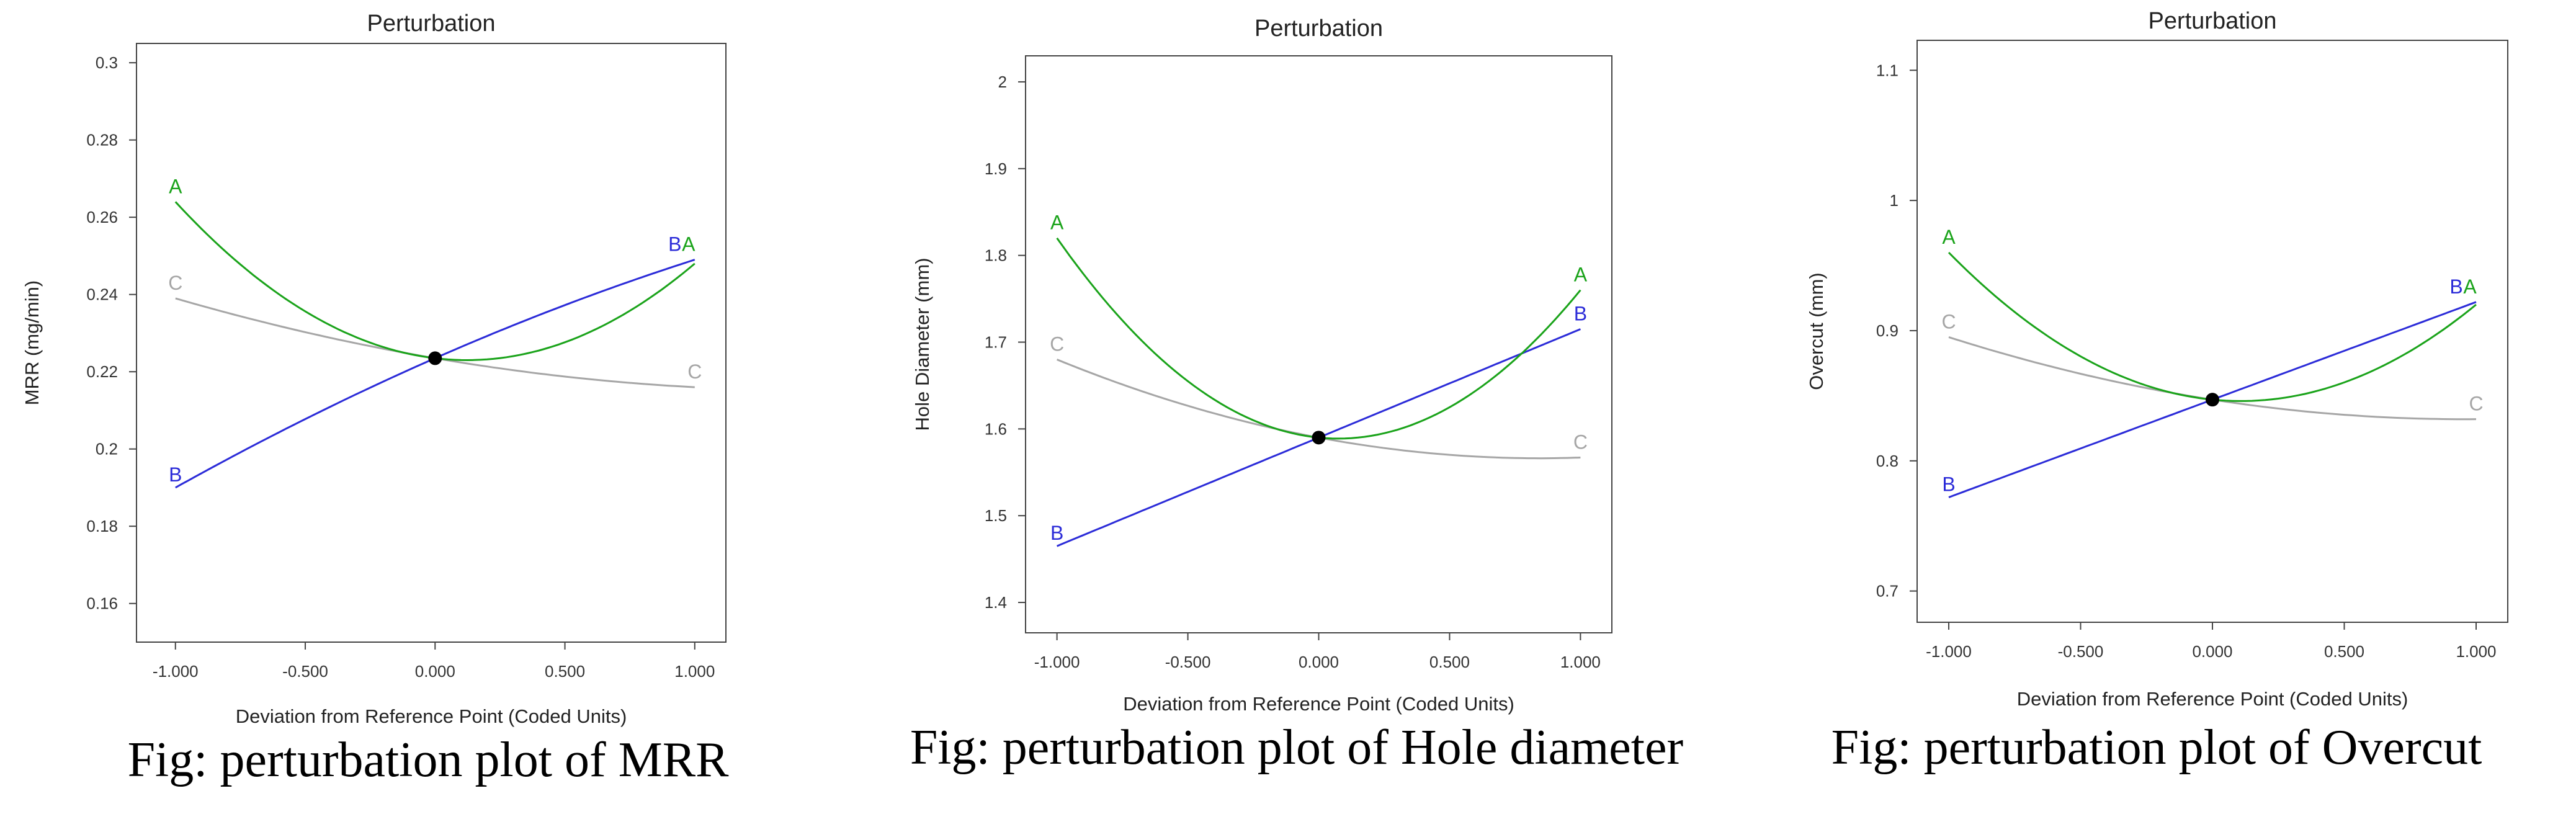 Image resolution: width=2576 pixels, height=827 pixels. Describe the element at coordinates (107, 62) in the screenshot. I see `y-tick-label: 0.3` at that location.